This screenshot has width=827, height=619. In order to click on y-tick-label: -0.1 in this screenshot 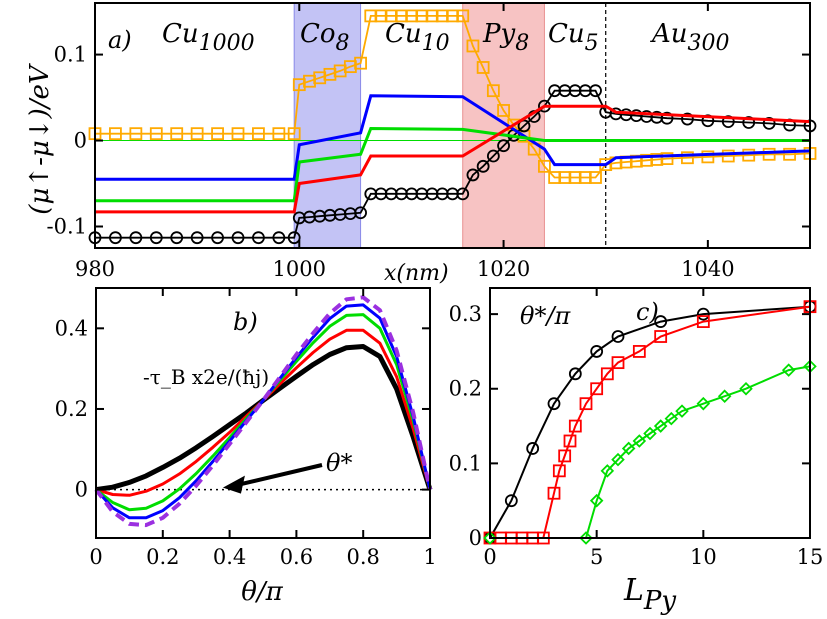, I will do `click(67, 227)`.